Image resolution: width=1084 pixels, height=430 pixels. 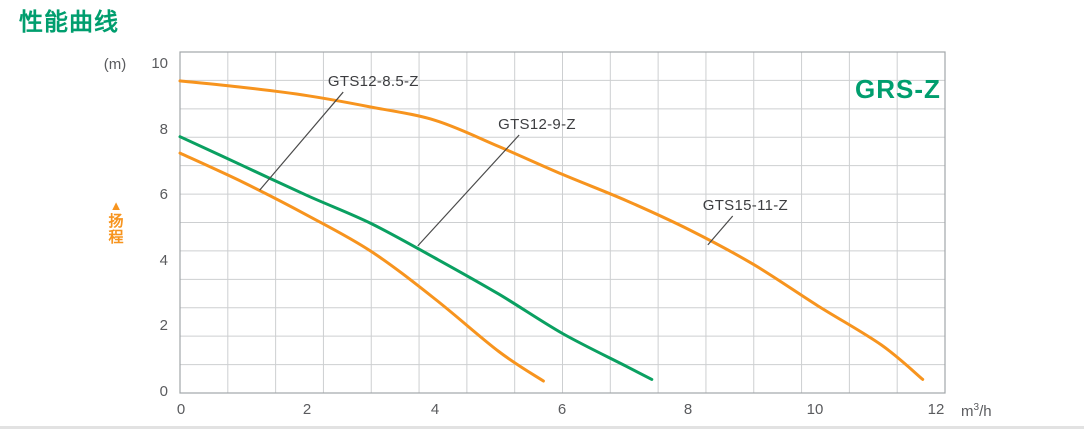 I want to click on x-tick-10: 10, so click(x=815, y=409).